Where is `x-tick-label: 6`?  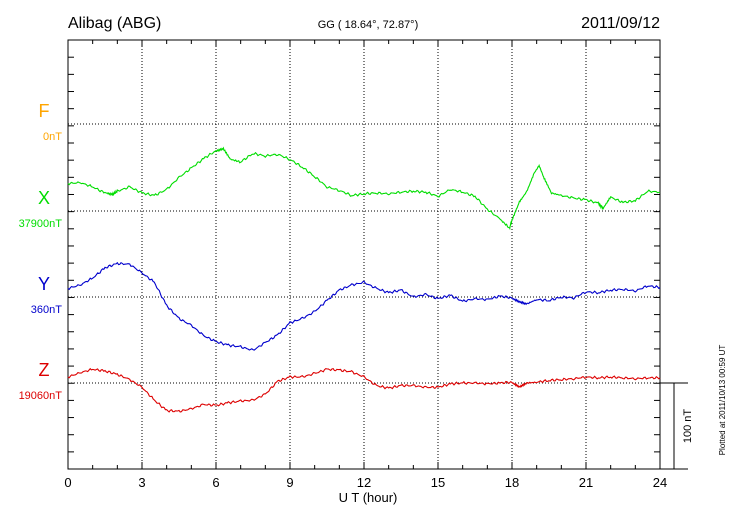
x-tick-label: 6 is located at coordinates (215, 482).